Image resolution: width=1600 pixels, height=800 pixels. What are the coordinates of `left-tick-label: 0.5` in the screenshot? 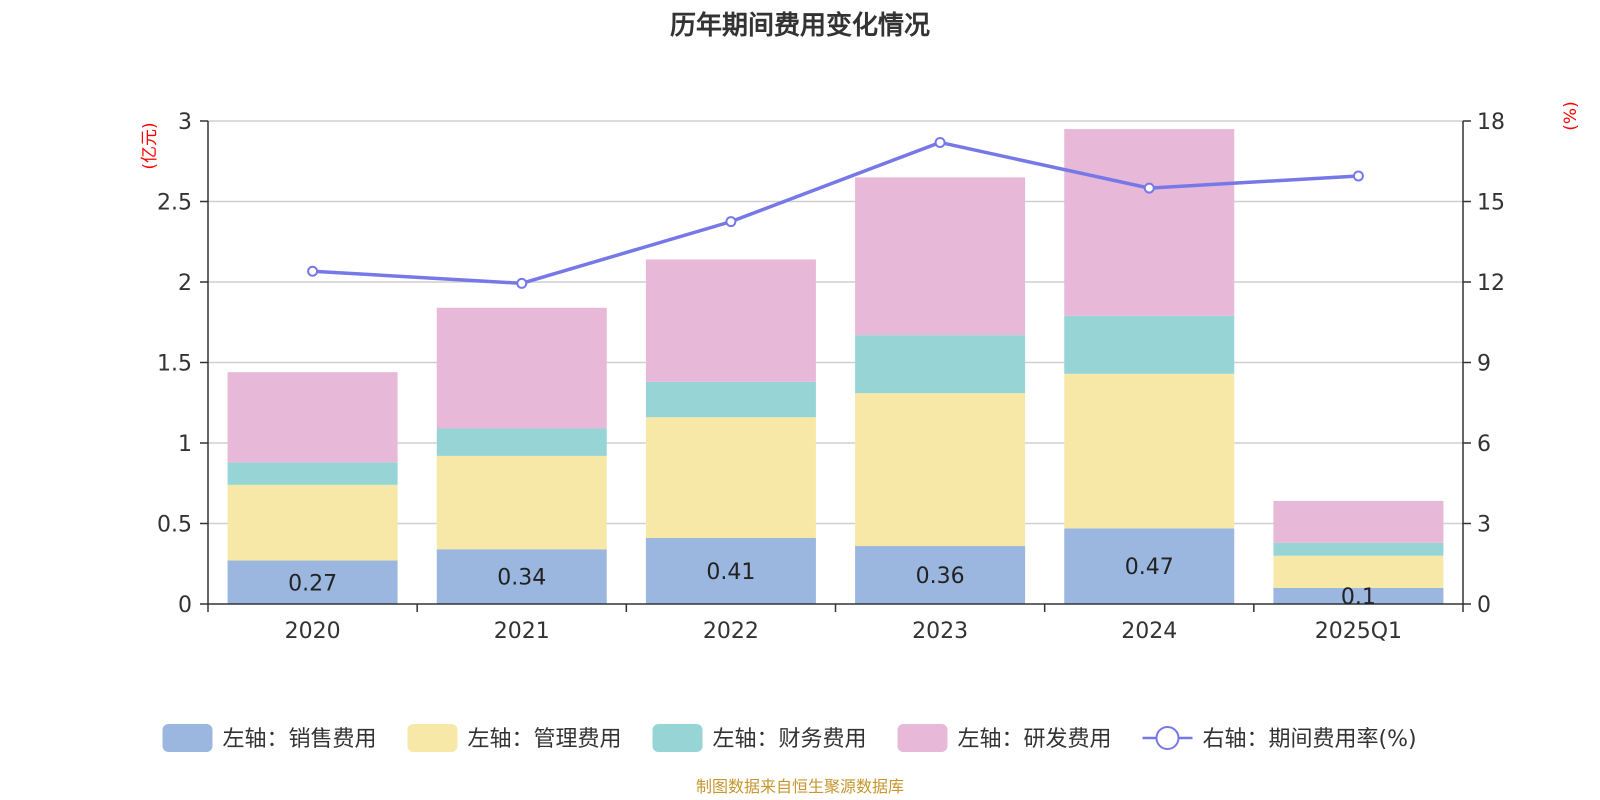 It's located at (174, 525).